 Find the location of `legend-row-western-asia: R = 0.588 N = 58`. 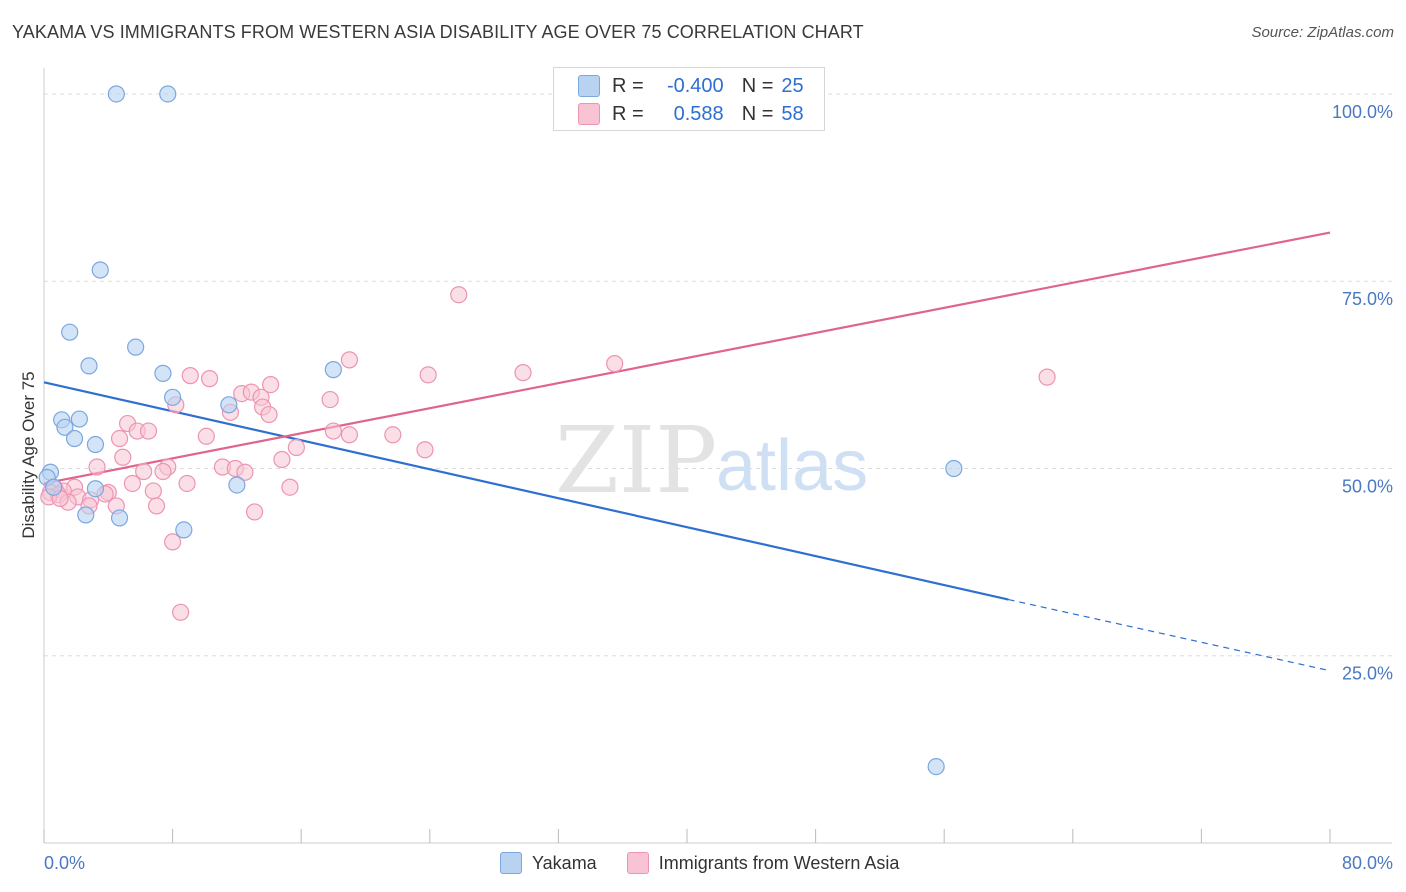

legend-row-western-asia: R = 0.588 N = 58 is located at coordinates (691, 114).